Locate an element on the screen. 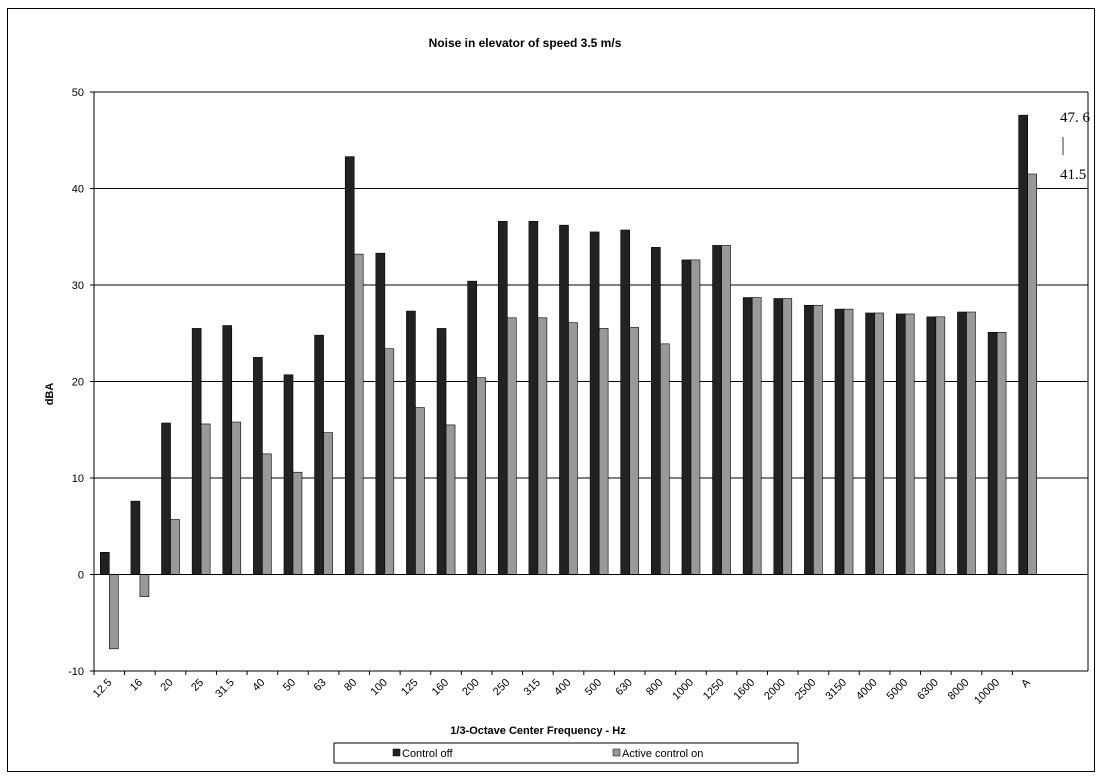 The width and height of the screenshot is (1103, 778). y-tick-labels: -10 0 10 20 30 40 50 is located at coordinates (76, 382).